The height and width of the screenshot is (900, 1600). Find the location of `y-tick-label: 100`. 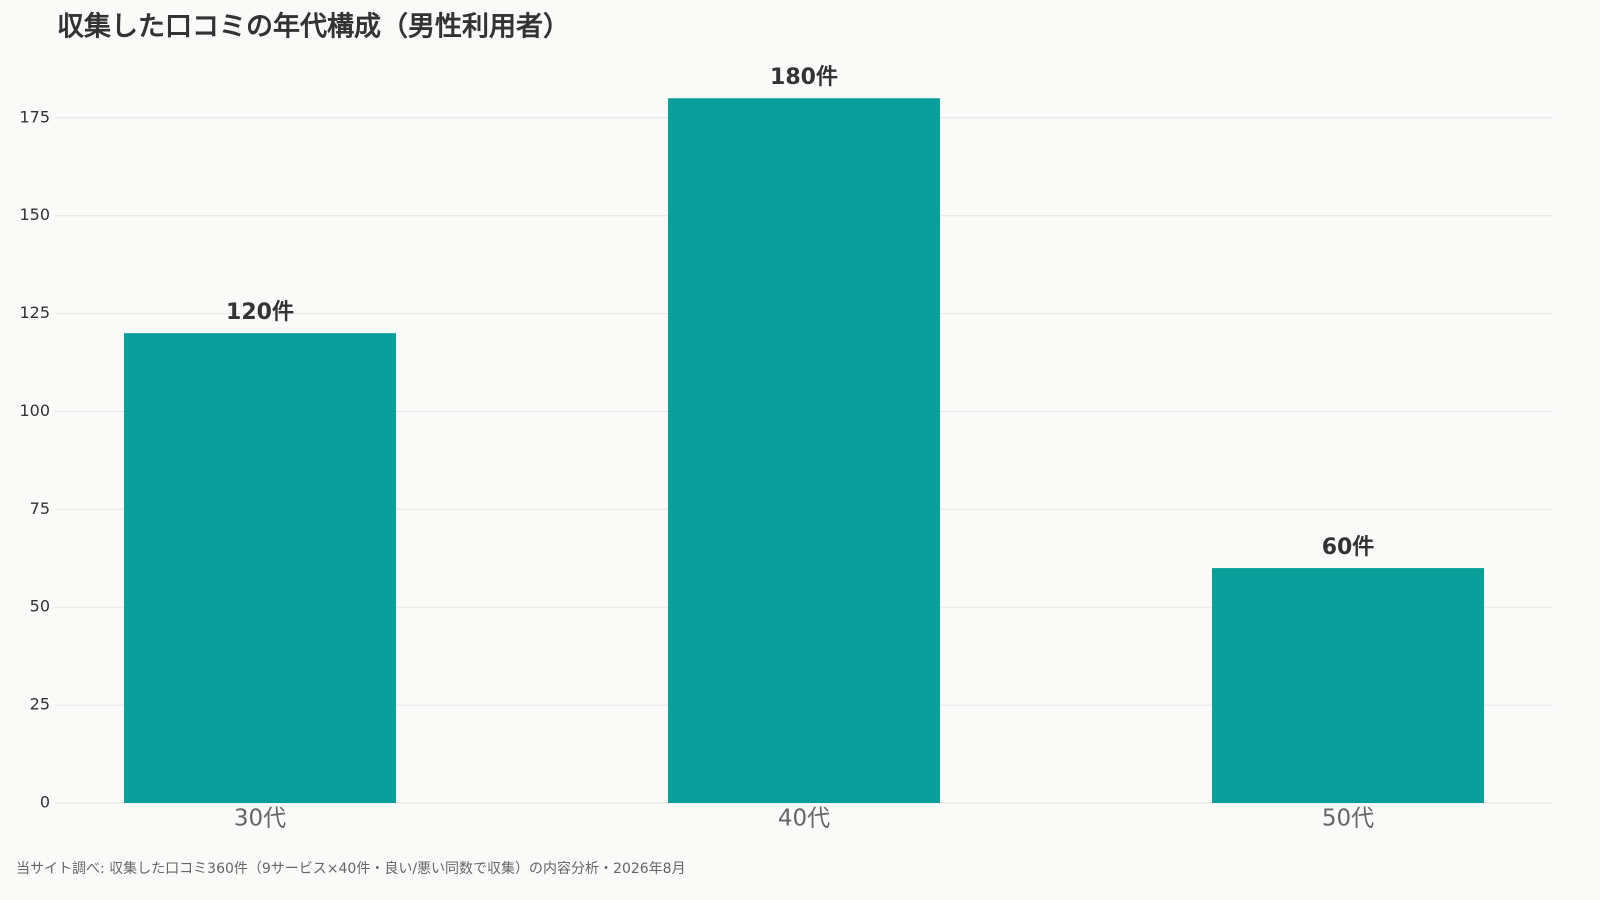

y-tick-label: 100 is located at coordinates (34, 410).